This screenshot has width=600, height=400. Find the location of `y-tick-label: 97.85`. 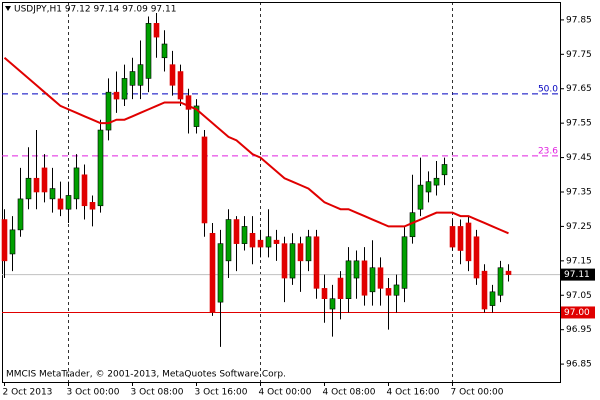

y-tick-label: 97.85 is located at coordinates (579, 20).